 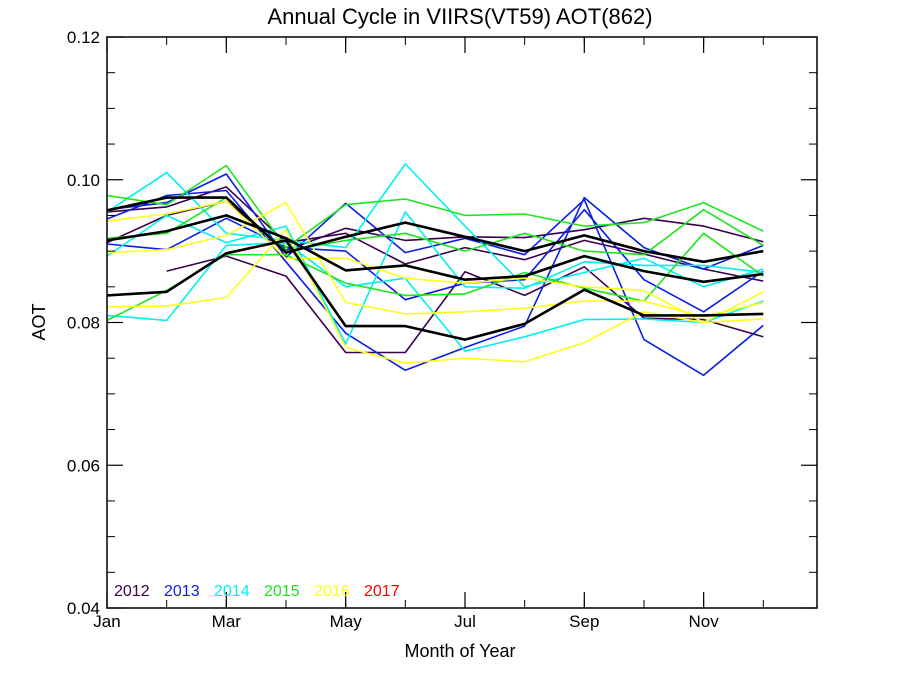 I want to click on legend-entry-2013: 2013, so click(x=182, y=591).